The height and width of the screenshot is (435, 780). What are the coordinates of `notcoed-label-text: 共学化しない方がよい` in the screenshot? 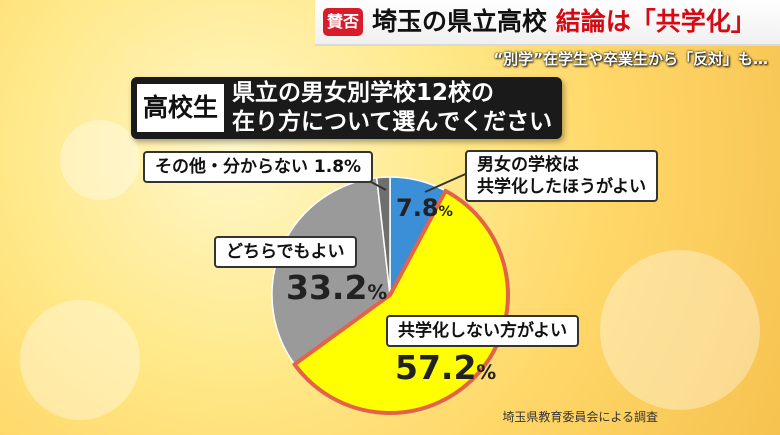 It's located at (483, 331).